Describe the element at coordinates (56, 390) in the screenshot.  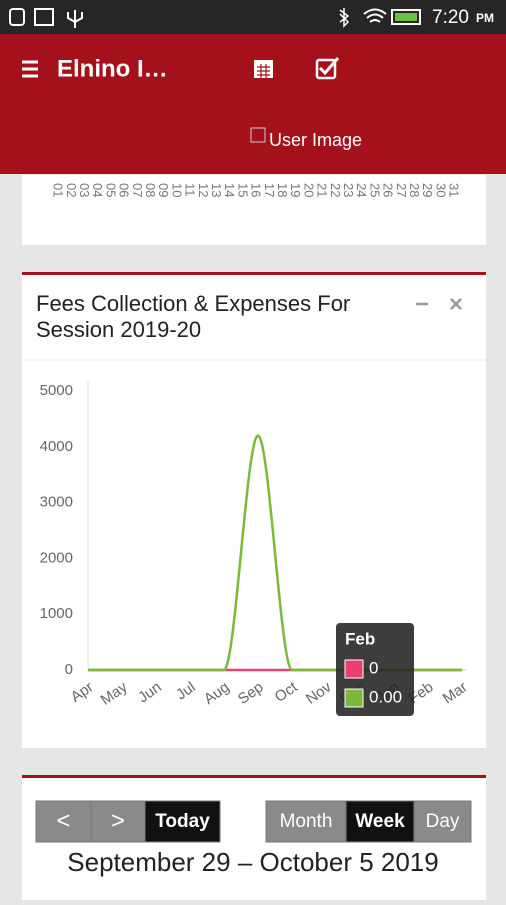
I see `y-tick-label: 5000` at that location.